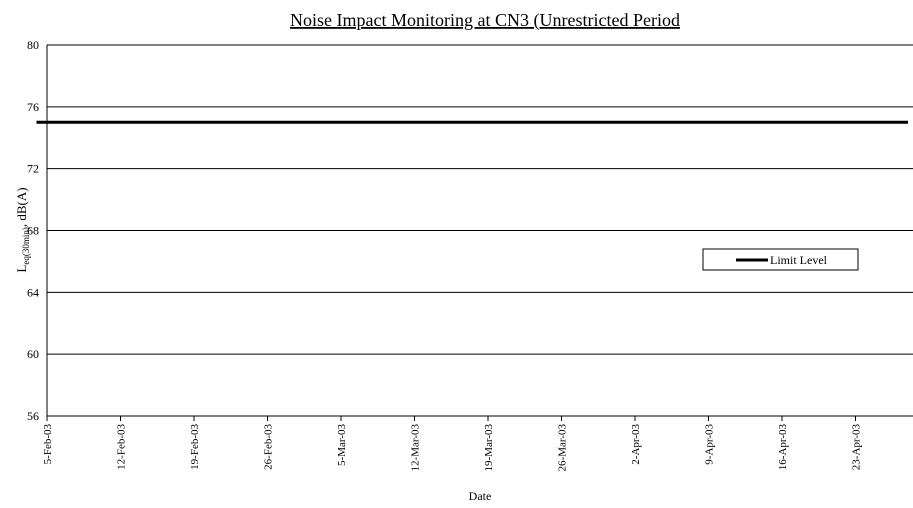 The image size is (913, 508). Describe the element at coordinates (799, 260) in the screenshot. I see `legend-label: Limit Level` at that location.